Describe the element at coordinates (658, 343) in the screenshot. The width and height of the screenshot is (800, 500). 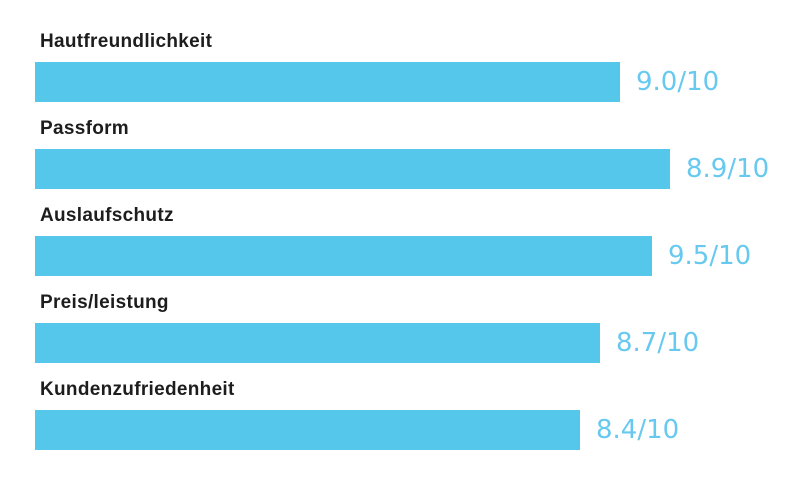
I see `bar-value: 8.7/10` at that location.